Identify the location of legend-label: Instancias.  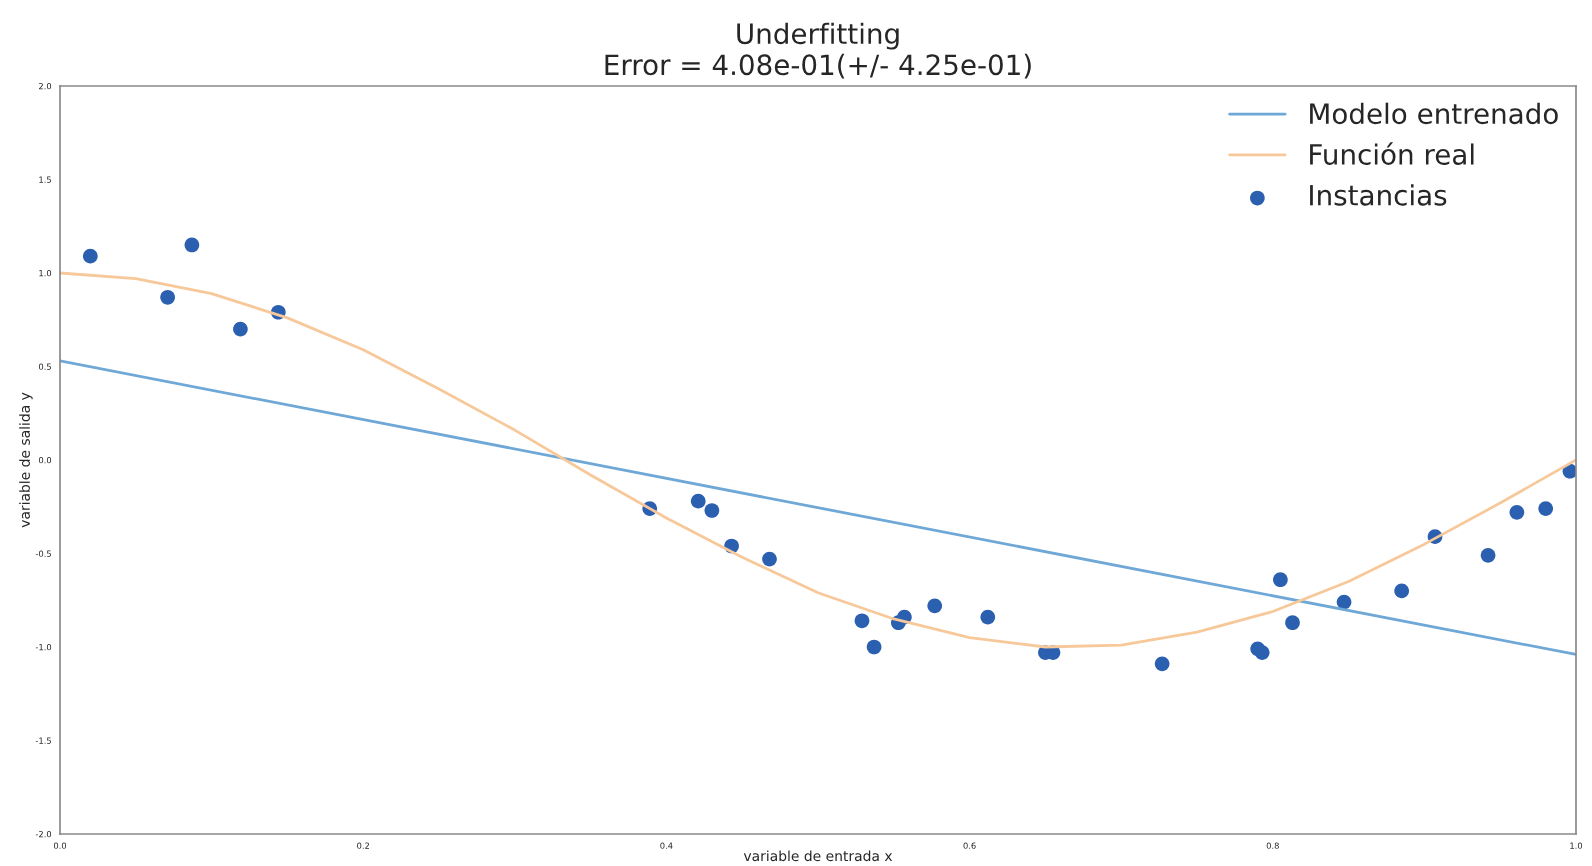
(1378, 195).